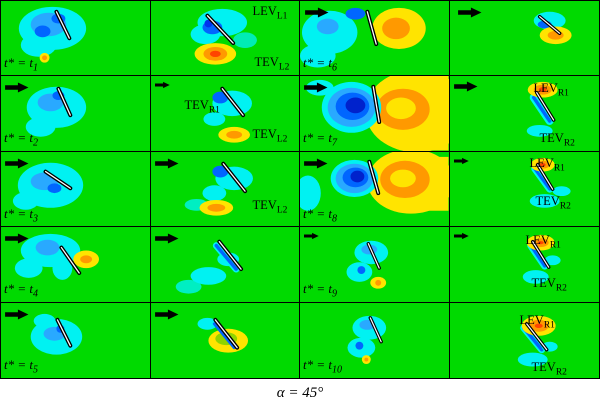  Describe the element at coordinates (270, 13) in the screenshot. I see `vortex-label-lev-l1: LEVL1` at that location.